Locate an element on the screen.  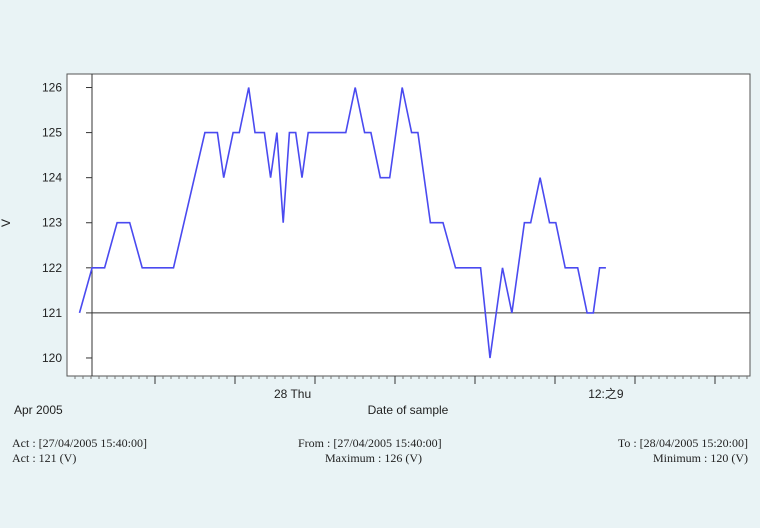
footer-maximum: Maximum : 126 (V) is located at coordinates (373, 458).